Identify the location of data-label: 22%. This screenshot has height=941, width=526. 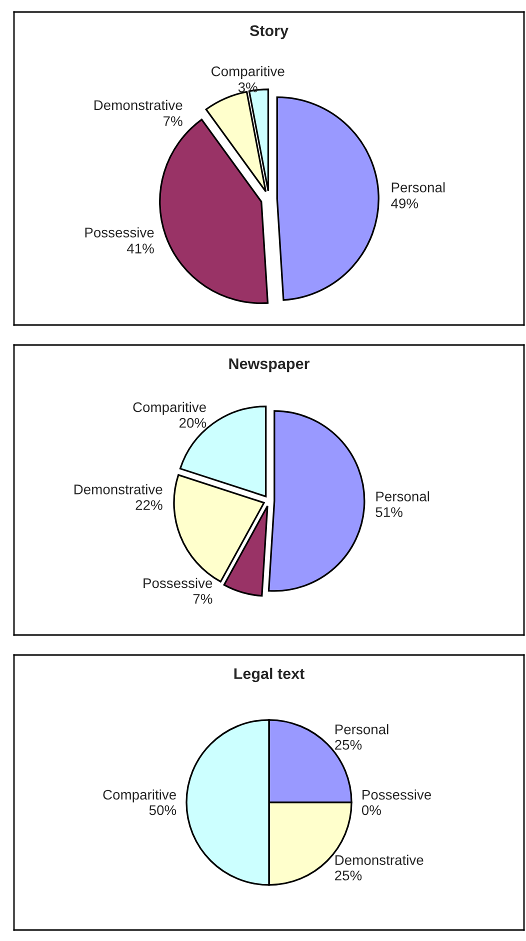
(149, 505).